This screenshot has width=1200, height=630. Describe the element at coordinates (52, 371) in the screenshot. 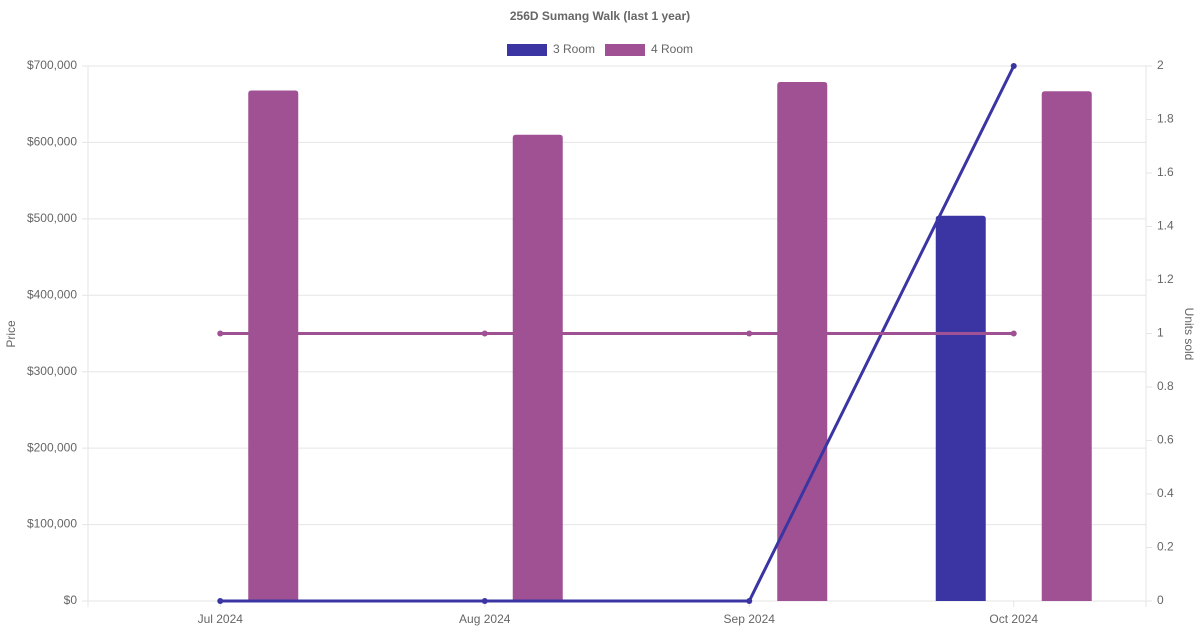

I see `y-tick-label: $300,000` at that location.